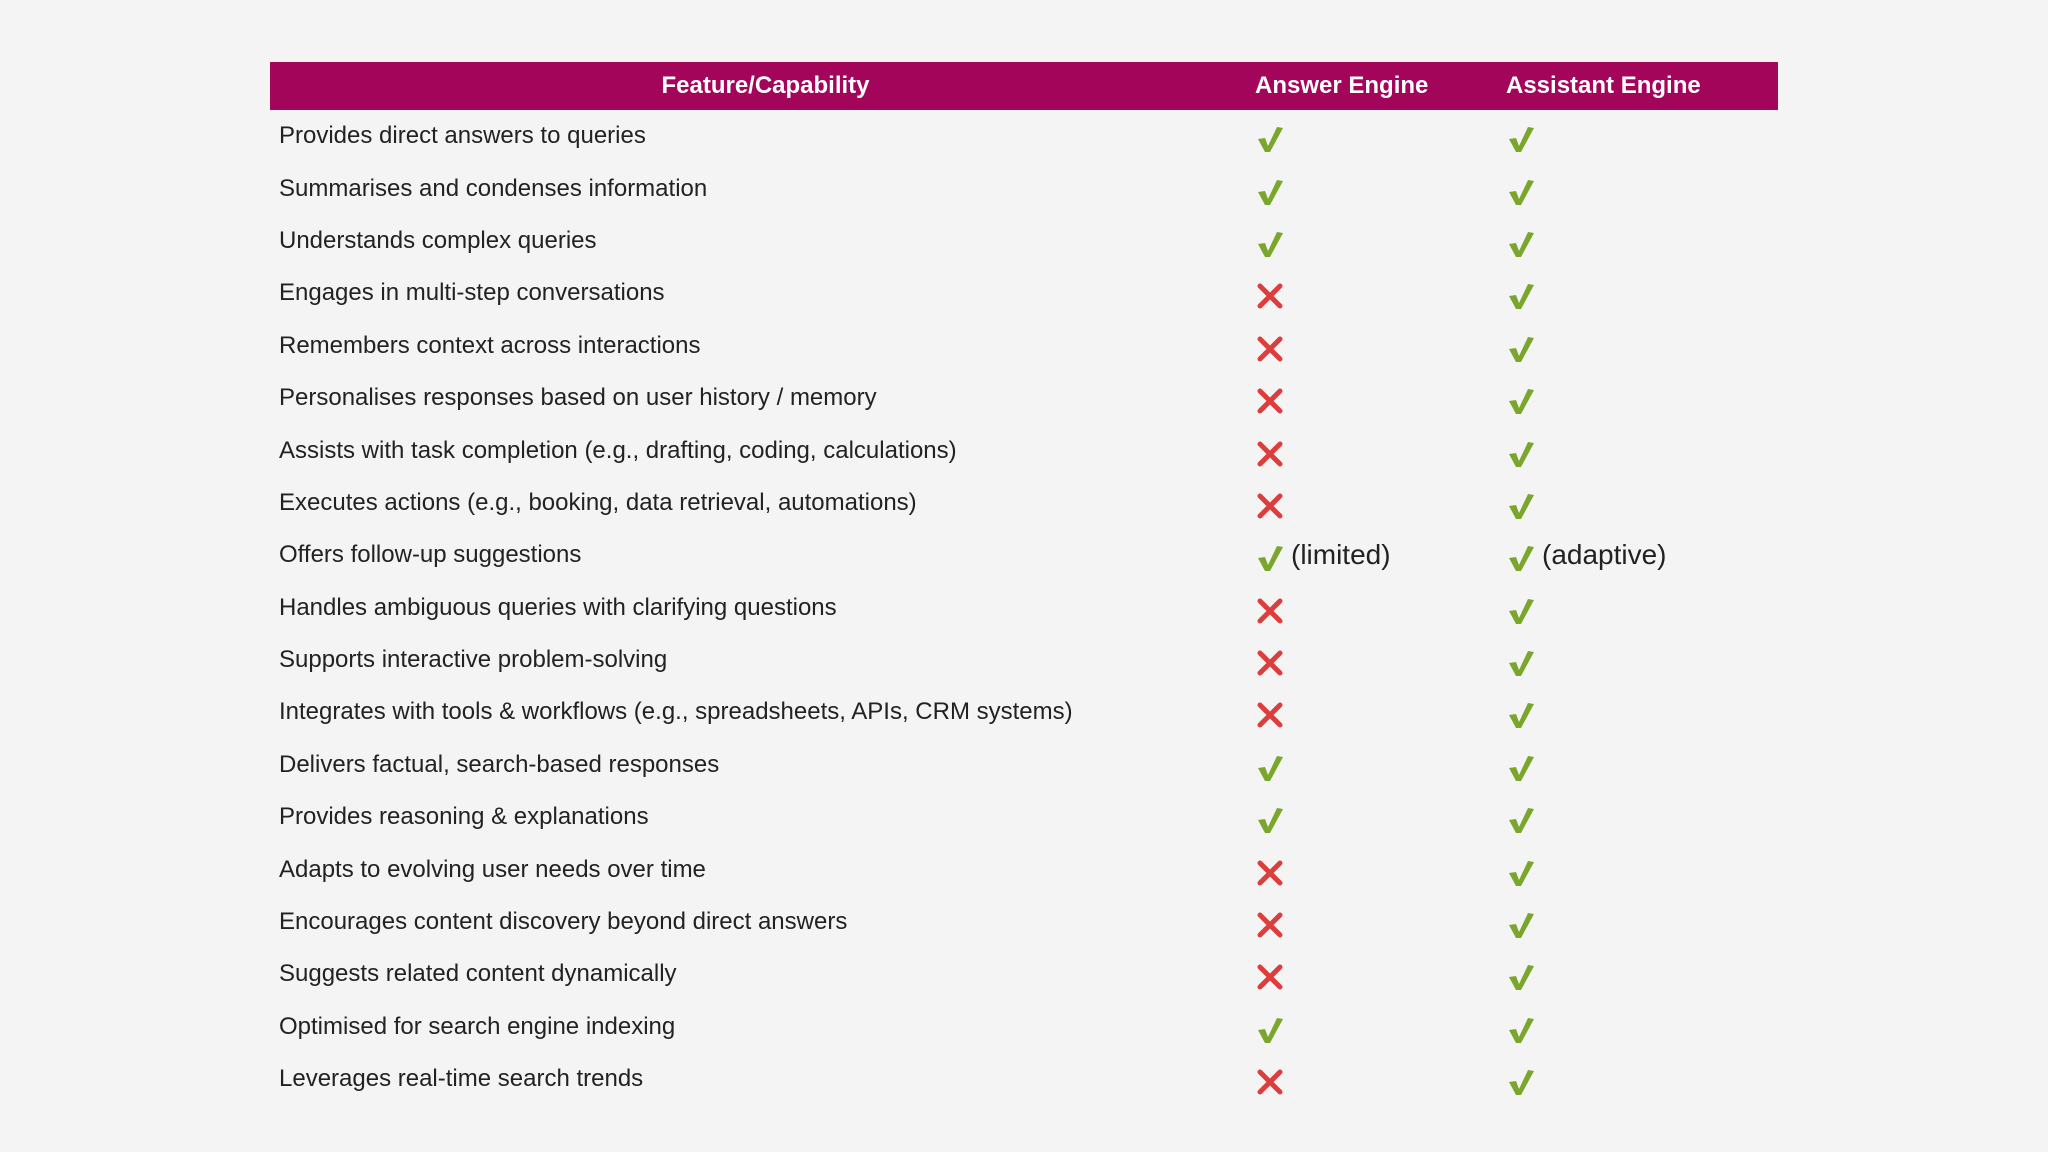 The width and height of the screenshot is (2048, 1152). Describe the element at coordinates (1024, 765) in the screenshot. I see `table-row: Delivers factual, search-based responses` at that location.